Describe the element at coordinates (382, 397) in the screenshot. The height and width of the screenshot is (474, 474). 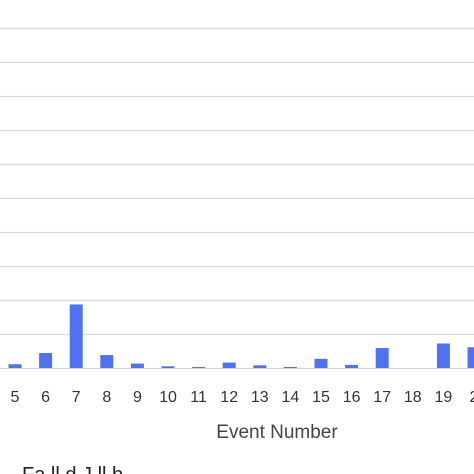
I see `x-tick-label: 17` at that location.